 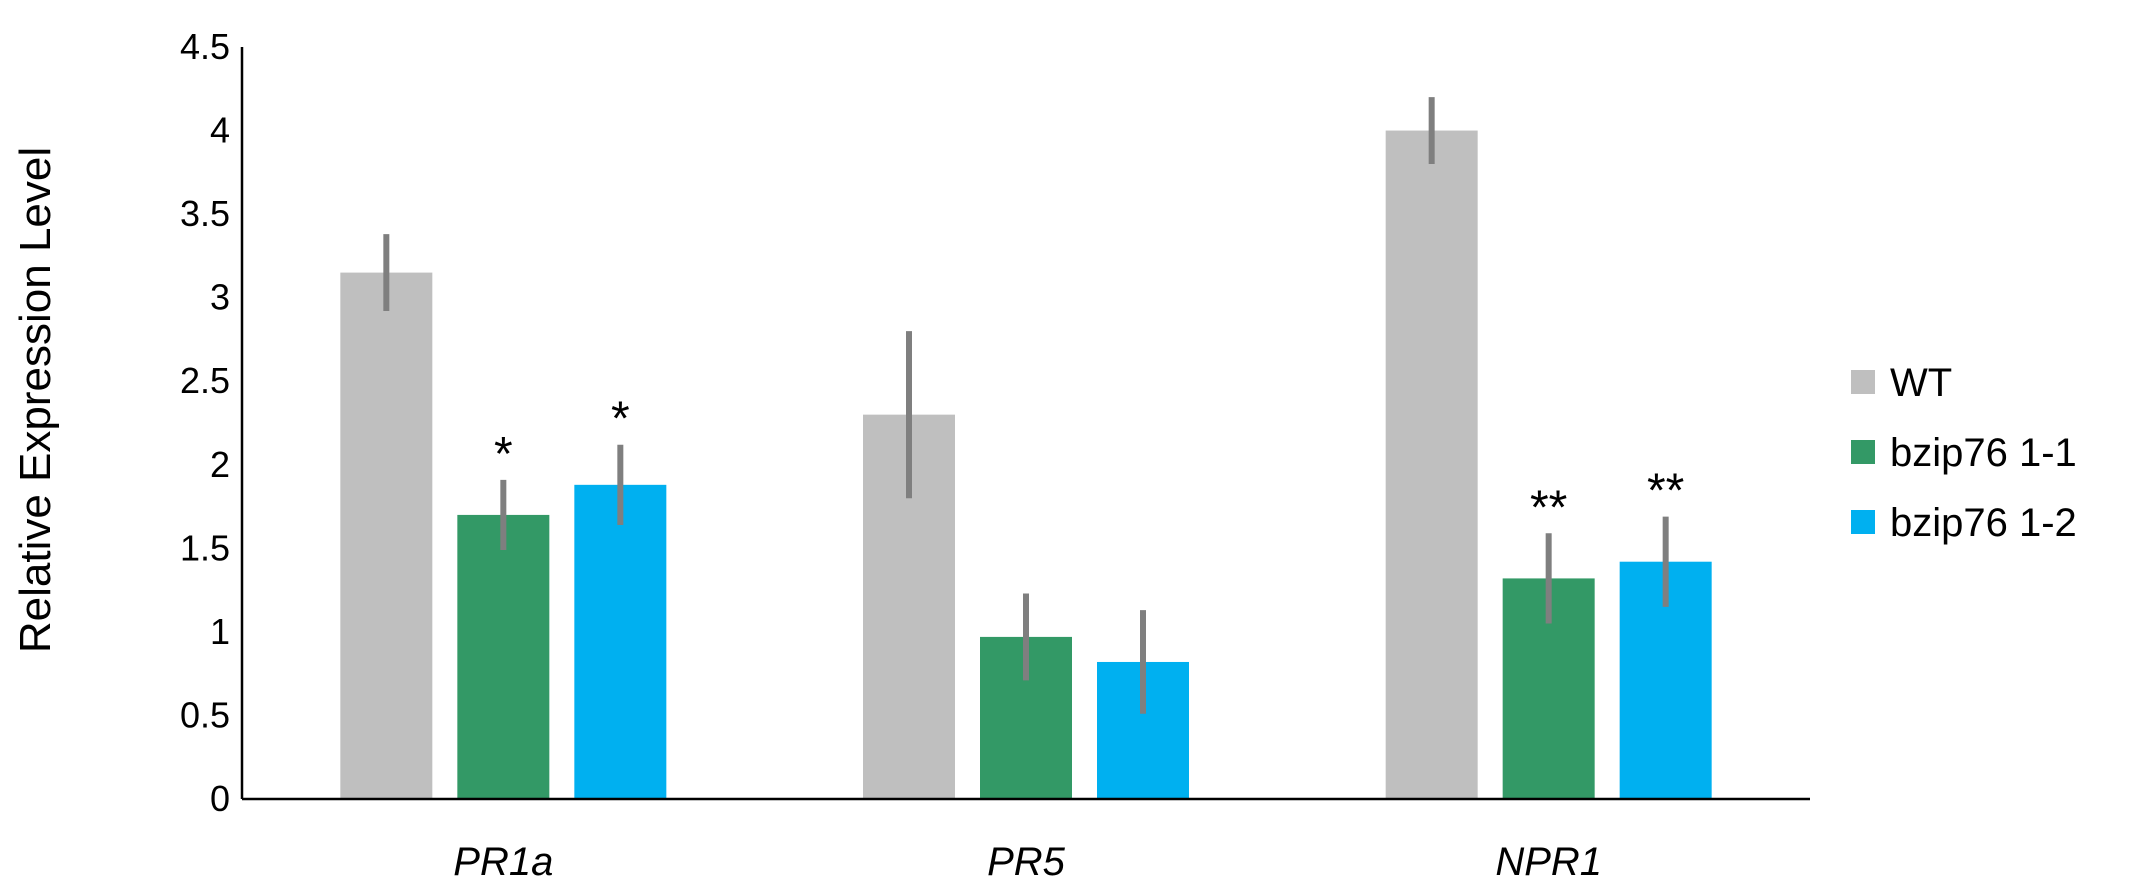 What do you see at coordinates (1089, 464) in the screenshot?
I see `significance-labels: **** **` at bounding box center [1089, 464].